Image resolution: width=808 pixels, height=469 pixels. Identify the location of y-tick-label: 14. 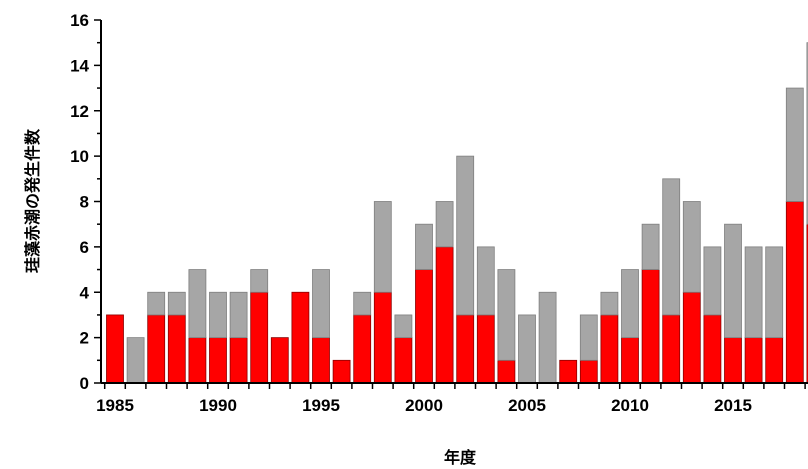
(79, 65).